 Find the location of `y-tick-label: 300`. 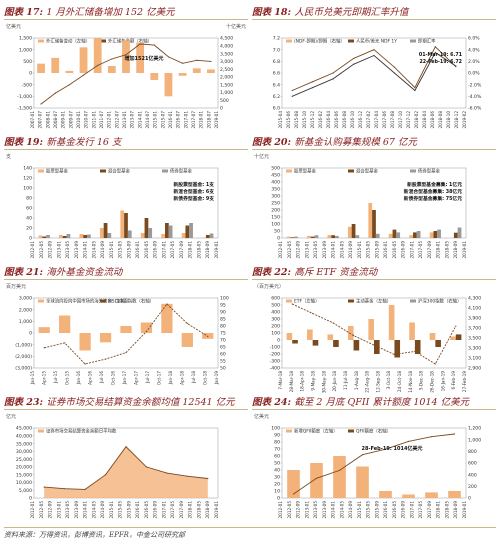

y-tick-label: 300 is located at coordinates (275, 320).